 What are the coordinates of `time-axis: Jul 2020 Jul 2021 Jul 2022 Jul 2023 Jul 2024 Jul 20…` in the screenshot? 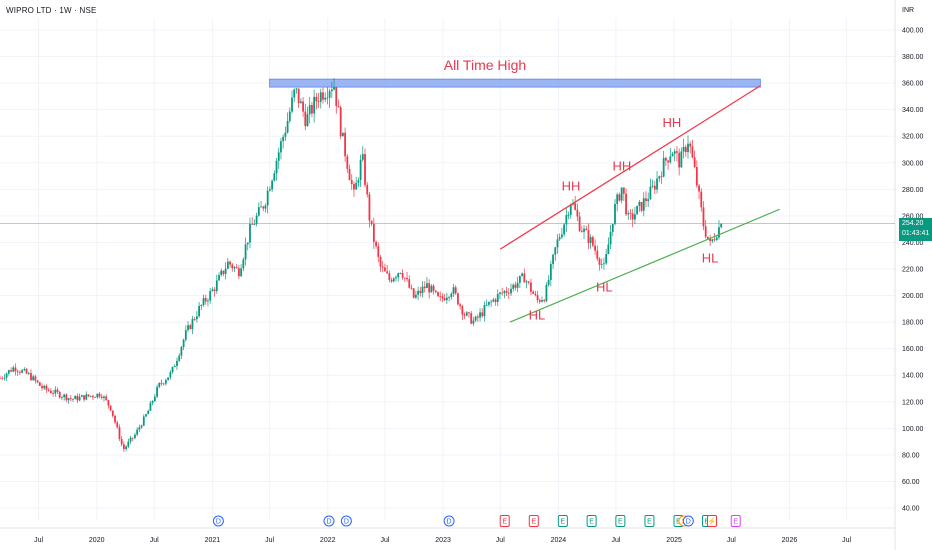 It's located at (442, 540).